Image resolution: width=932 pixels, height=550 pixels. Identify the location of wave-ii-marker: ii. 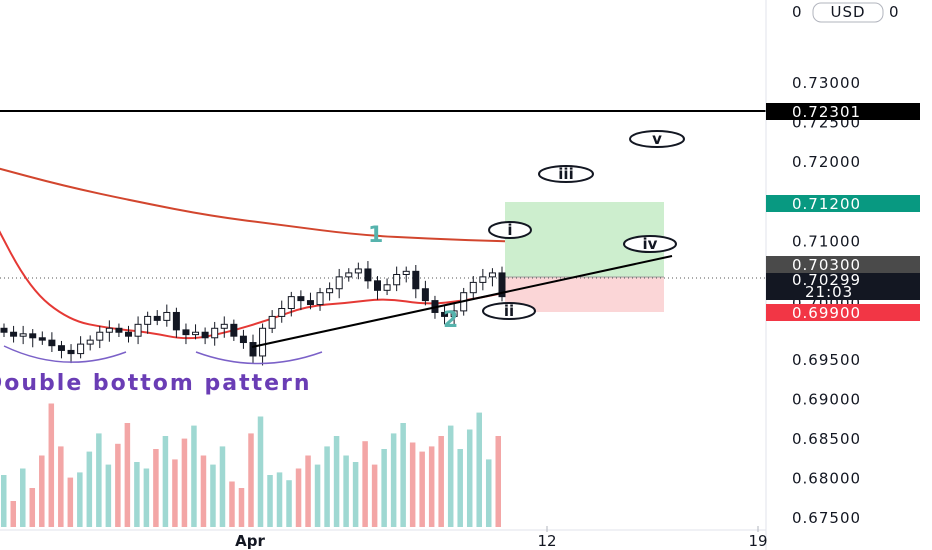
(509, 311).